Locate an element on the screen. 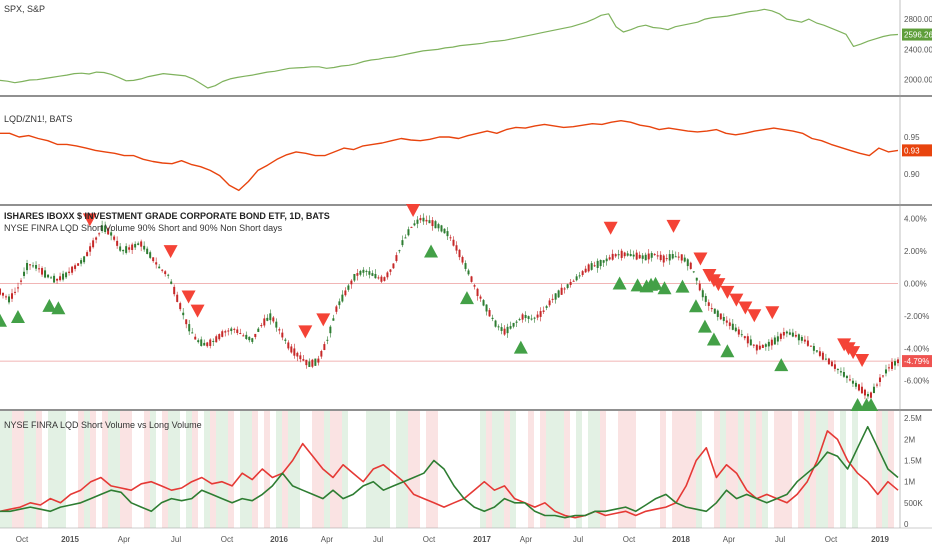 The image size is (932, 555). price-tick-label: -2.00% is located at coordinates (916, 316).